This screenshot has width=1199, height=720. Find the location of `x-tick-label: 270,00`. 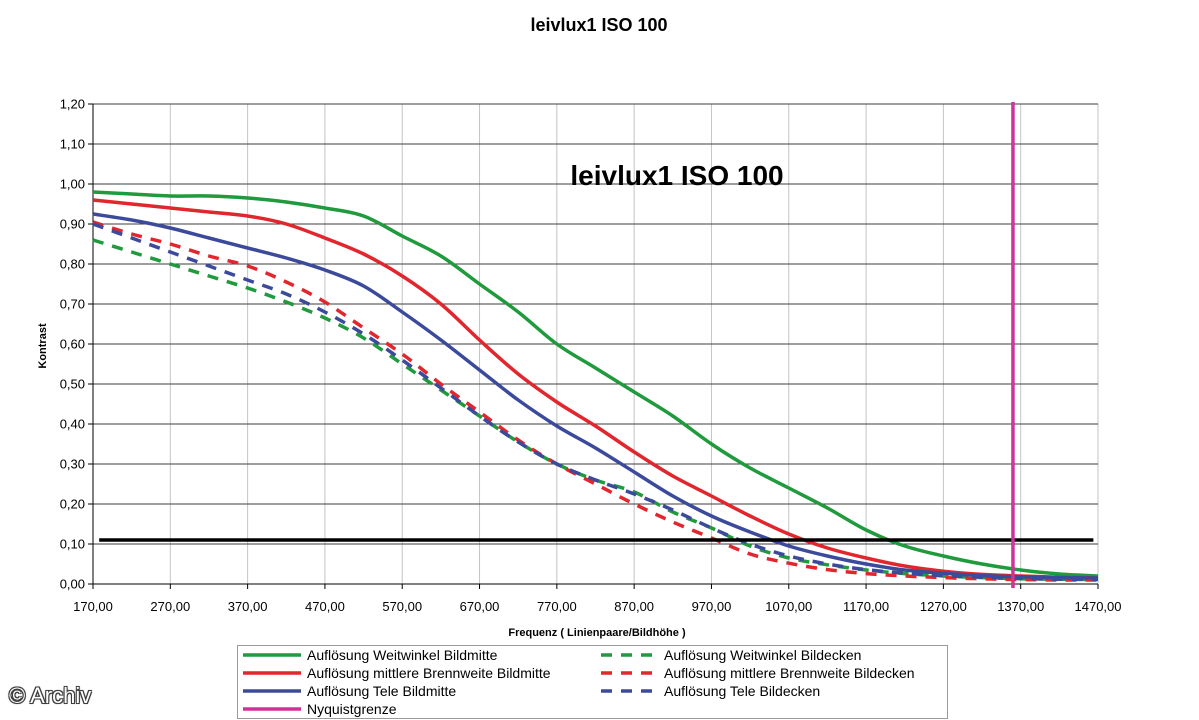

x-tick-label: 270,00 is located at coordinates (170, 606).